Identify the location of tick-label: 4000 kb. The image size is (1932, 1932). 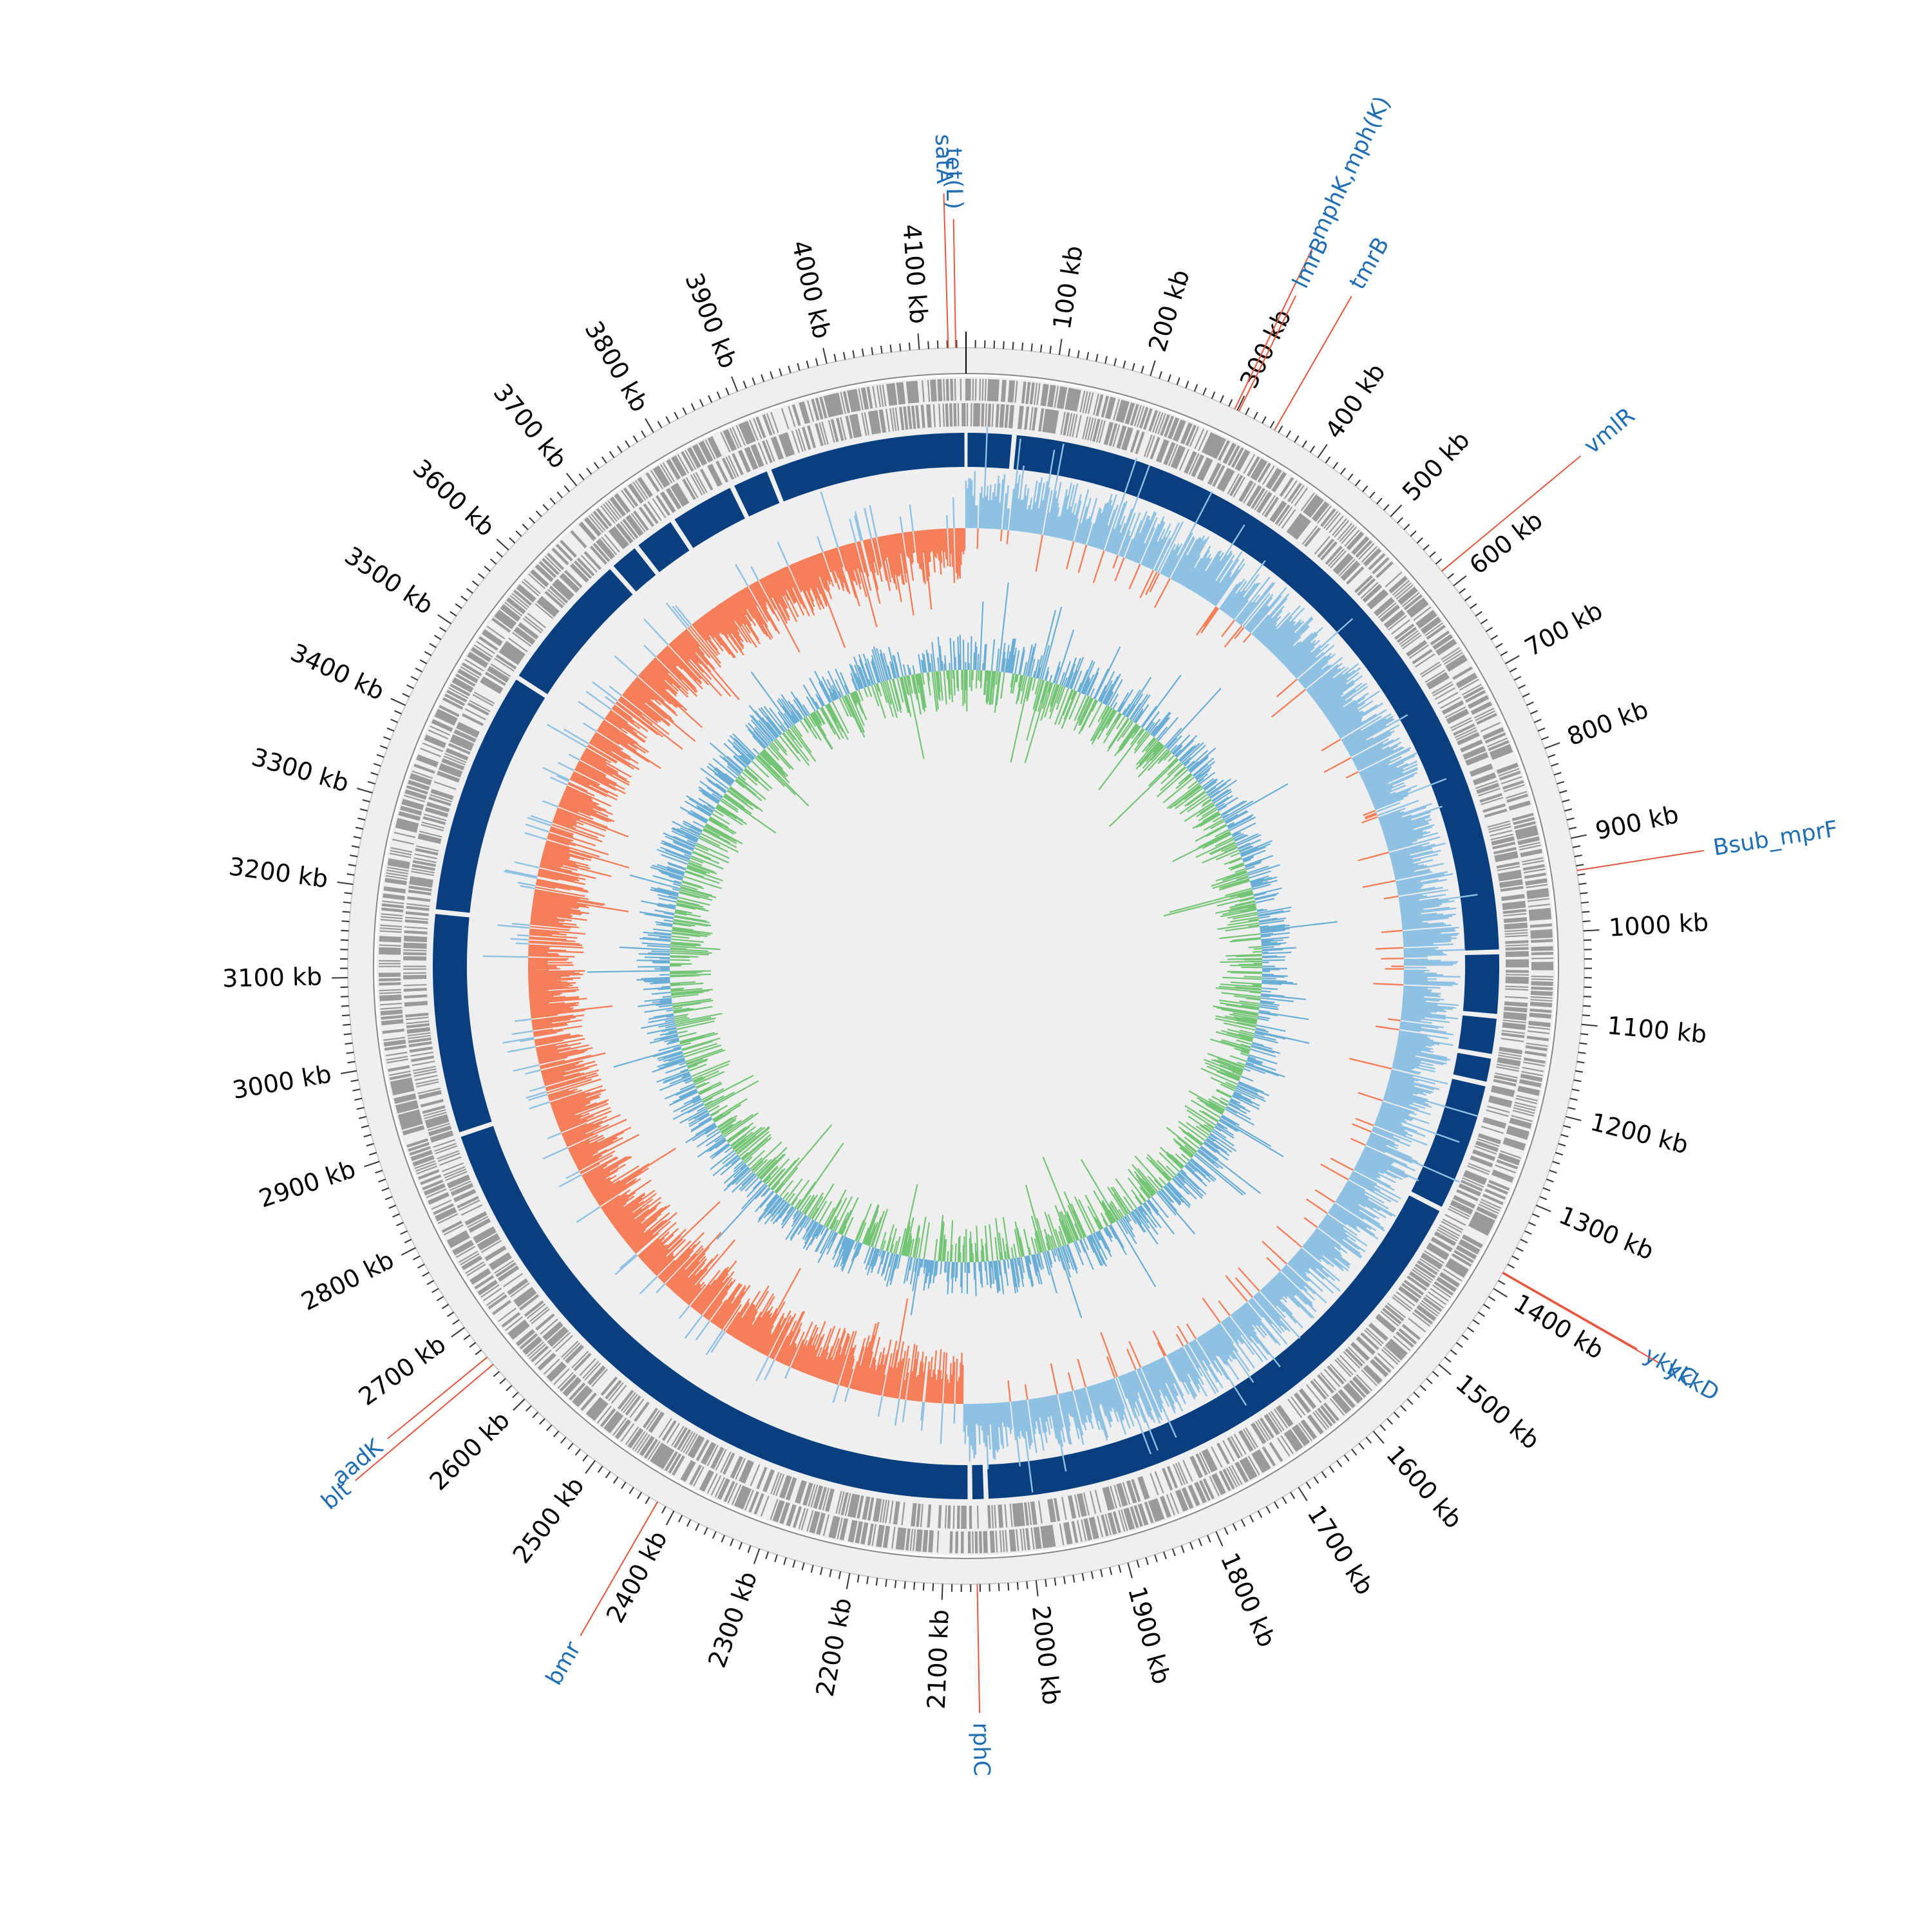
(812, 289).